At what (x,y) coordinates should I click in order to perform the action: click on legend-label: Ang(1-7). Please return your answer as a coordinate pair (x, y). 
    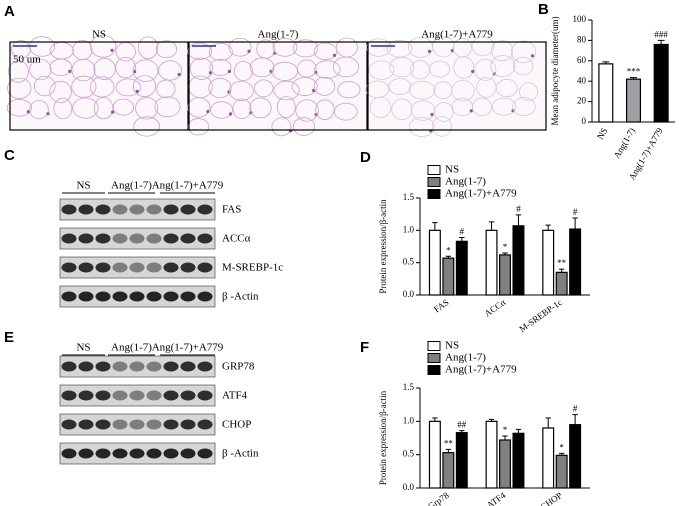
    Looking at the image, I should click on (465, 358).